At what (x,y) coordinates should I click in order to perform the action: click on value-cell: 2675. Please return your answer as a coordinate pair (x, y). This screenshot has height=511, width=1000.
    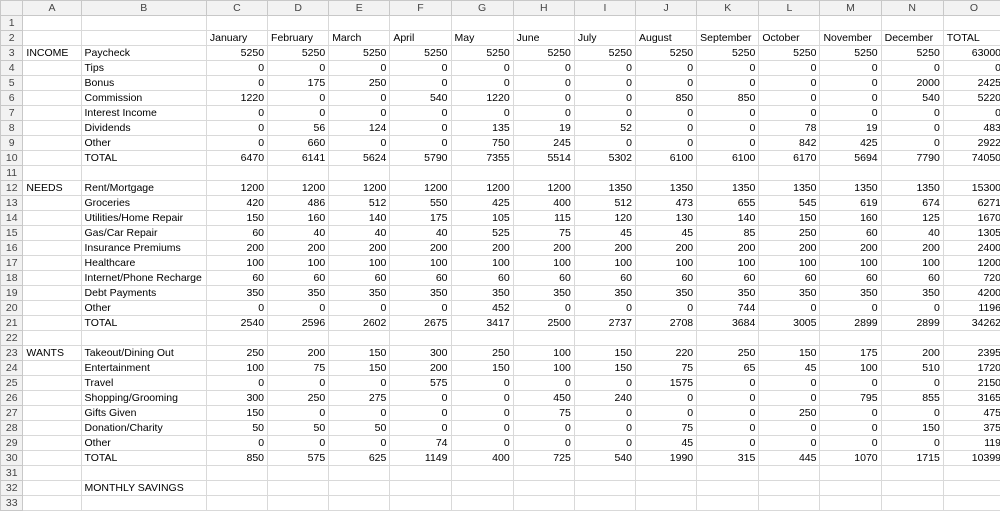
    Looking at the image, I should click on (420, 323).